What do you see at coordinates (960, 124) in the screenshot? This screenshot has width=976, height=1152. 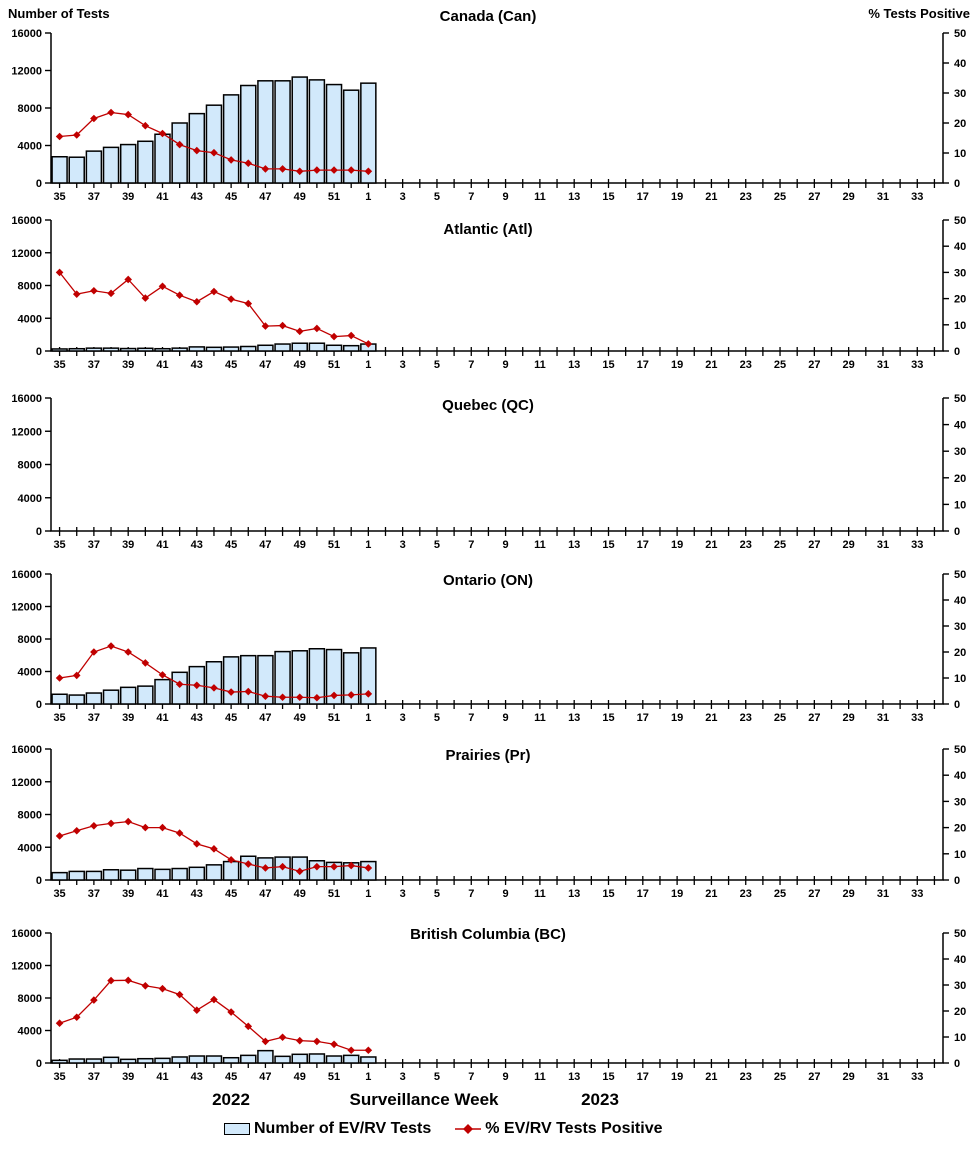 I see `y-right-tick-label: 20` at bounding box center [960, 124].